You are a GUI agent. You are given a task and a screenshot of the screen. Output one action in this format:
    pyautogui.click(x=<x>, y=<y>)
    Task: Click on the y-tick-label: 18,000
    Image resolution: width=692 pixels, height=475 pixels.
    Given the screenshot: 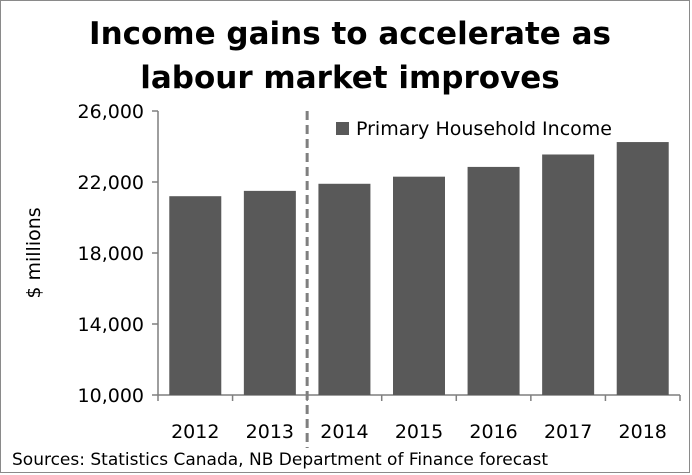 What is the action you would take?
    pyautogui.click(x=111, y=254)
    